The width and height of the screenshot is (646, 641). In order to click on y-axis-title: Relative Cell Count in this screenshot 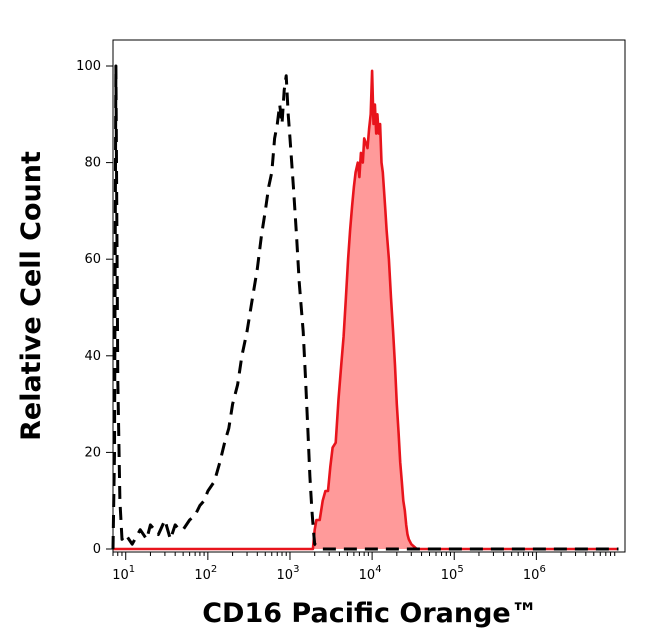, I will do `click(31, 296)`.